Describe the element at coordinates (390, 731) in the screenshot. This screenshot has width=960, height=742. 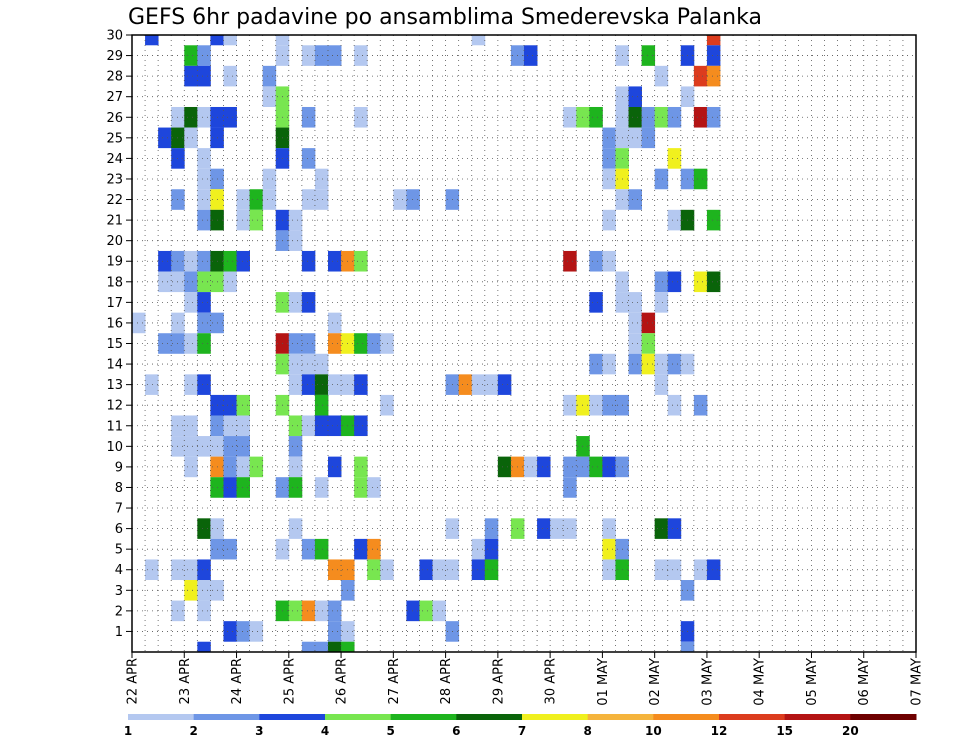
I see `legend-label: 5` at that location.